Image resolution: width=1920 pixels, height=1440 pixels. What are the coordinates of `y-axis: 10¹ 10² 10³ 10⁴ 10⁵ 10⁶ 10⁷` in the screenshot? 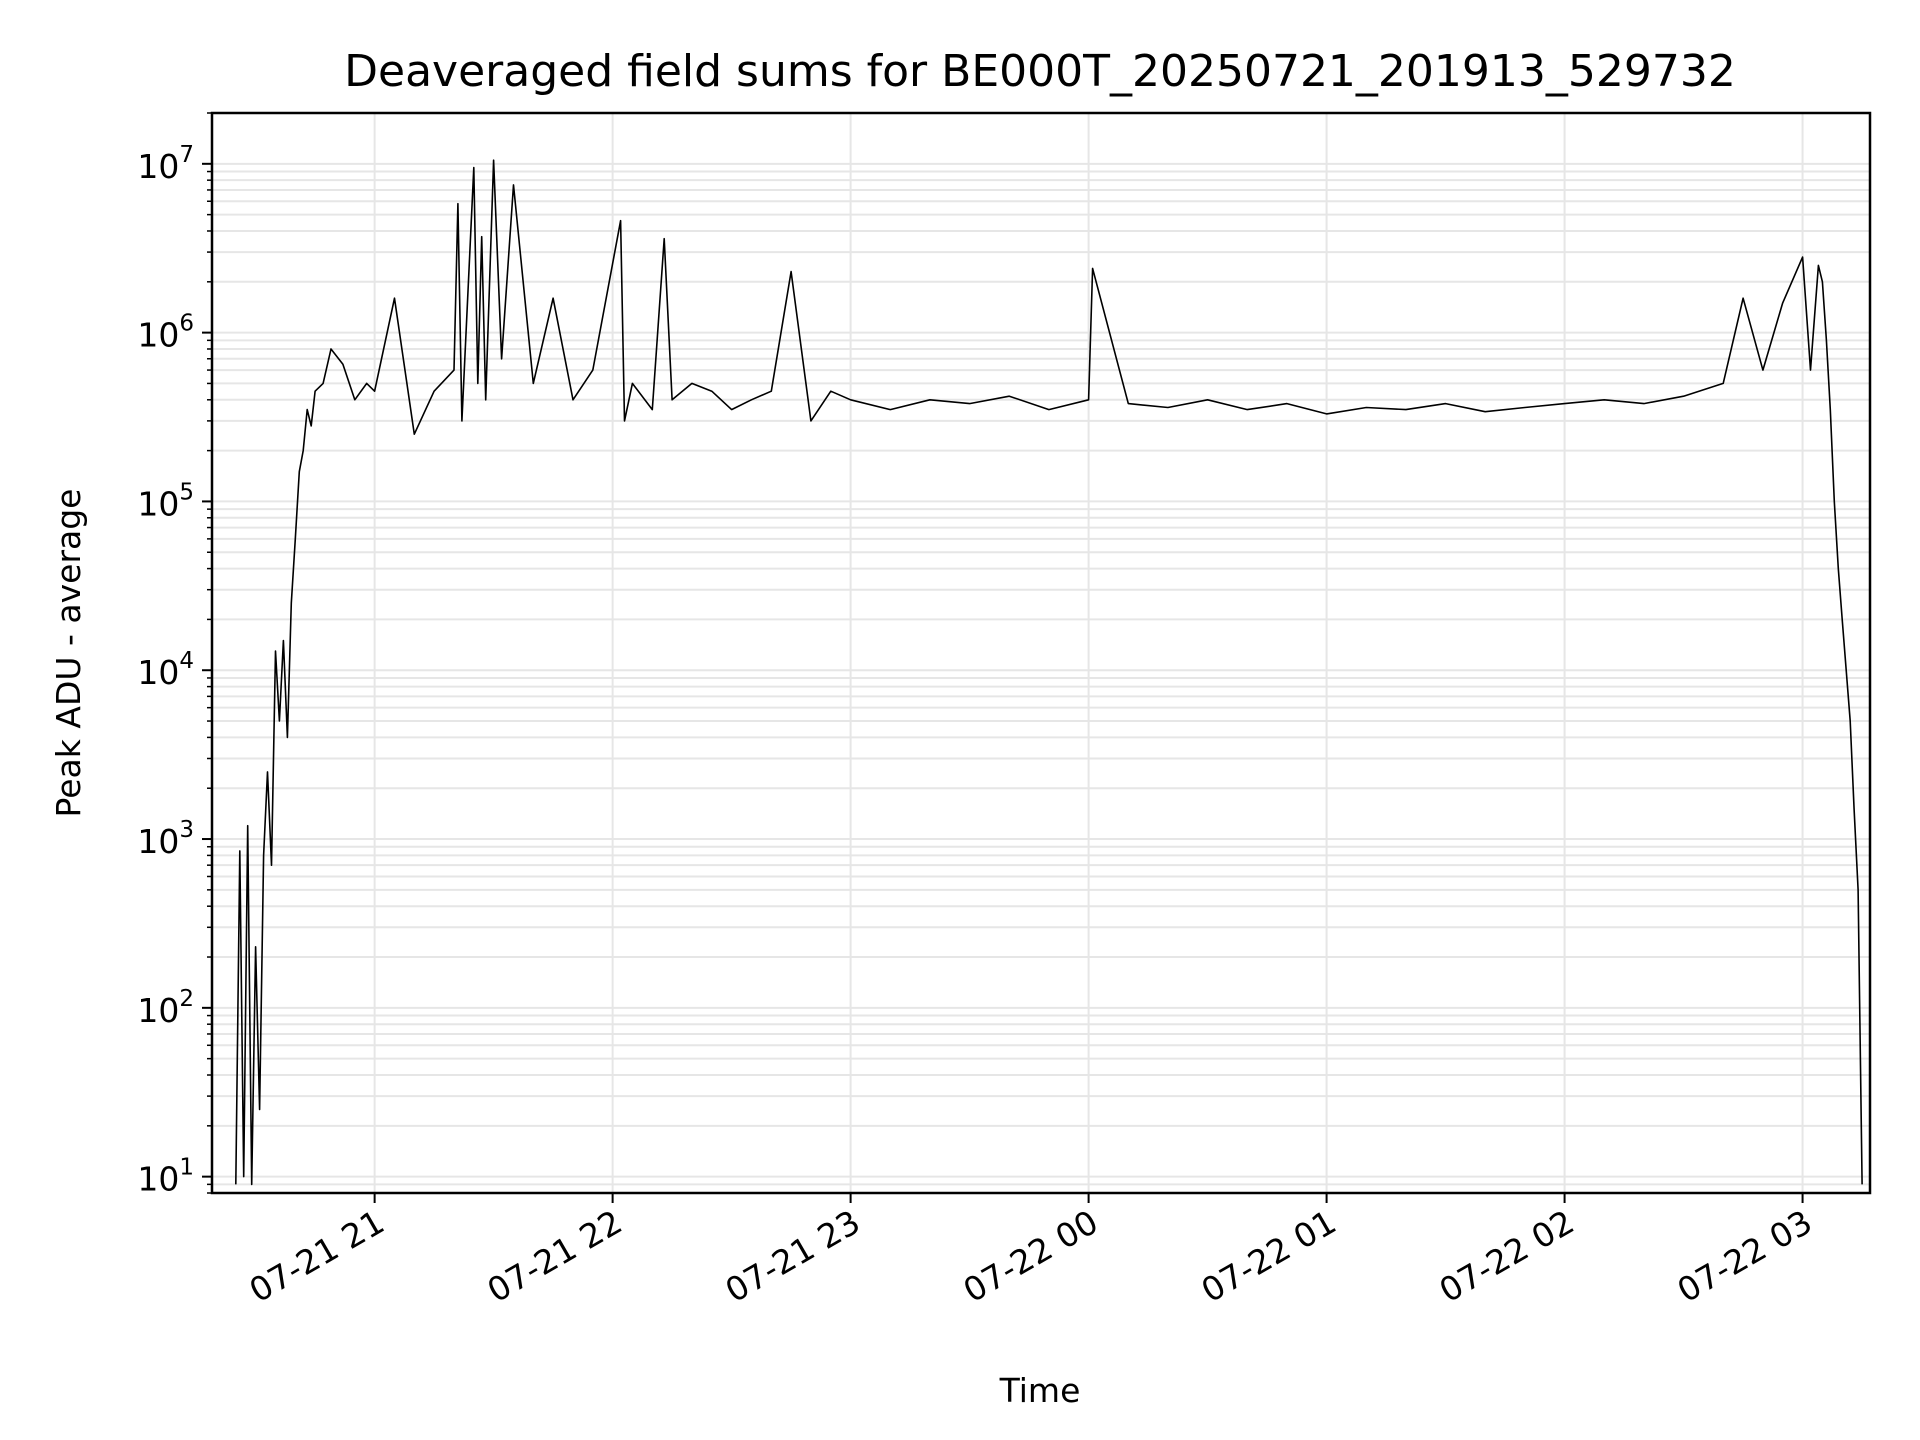 It's located at (174, 655).